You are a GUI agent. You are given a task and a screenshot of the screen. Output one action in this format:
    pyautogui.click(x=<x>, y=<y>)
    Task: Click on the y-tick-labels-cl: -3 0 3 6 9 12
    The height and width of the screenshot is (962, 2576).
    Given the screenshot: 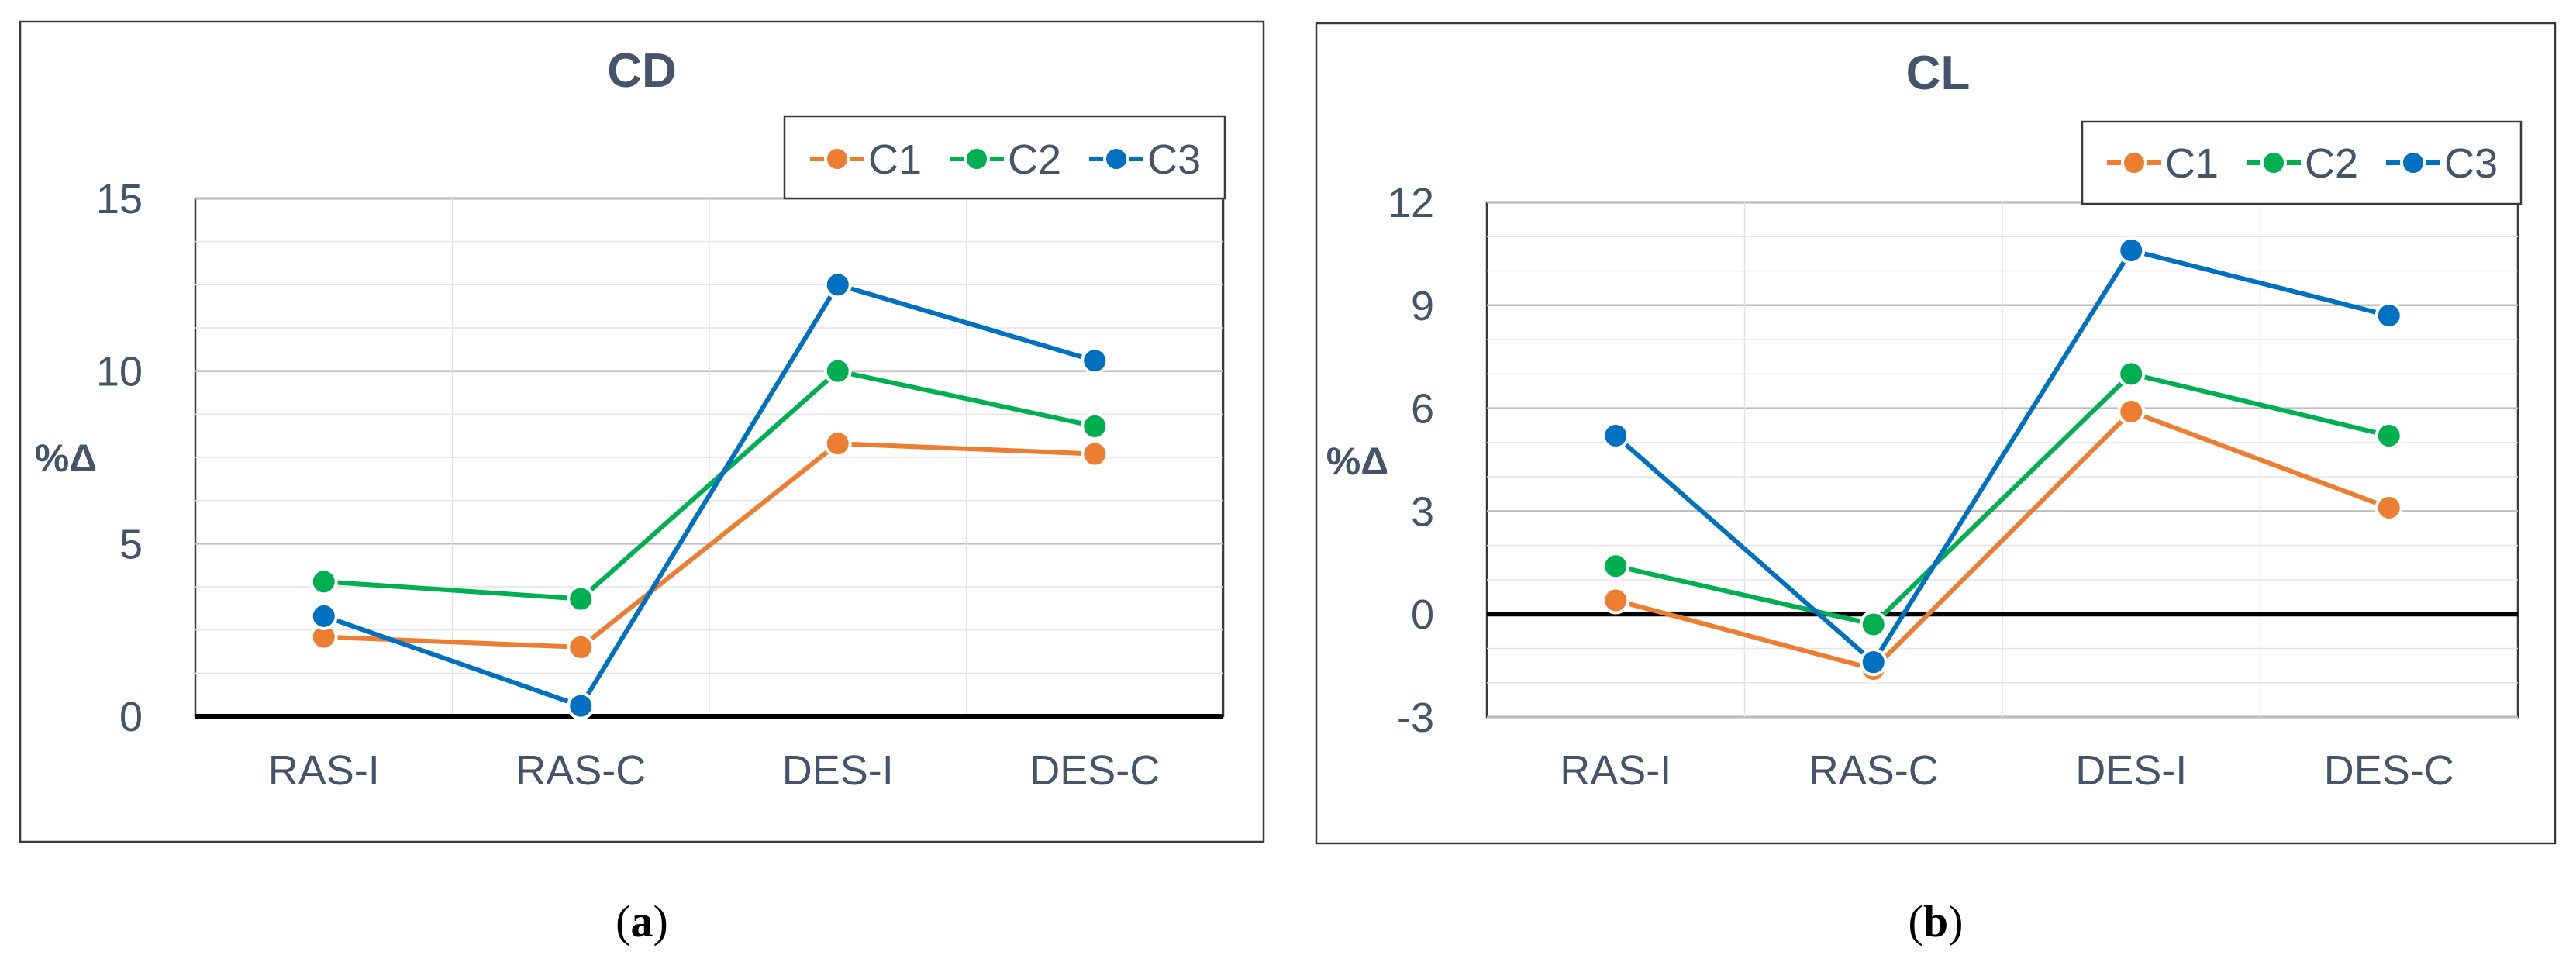 What is the action you would take?
    pyautogui.click(x=1411, y=460)
    